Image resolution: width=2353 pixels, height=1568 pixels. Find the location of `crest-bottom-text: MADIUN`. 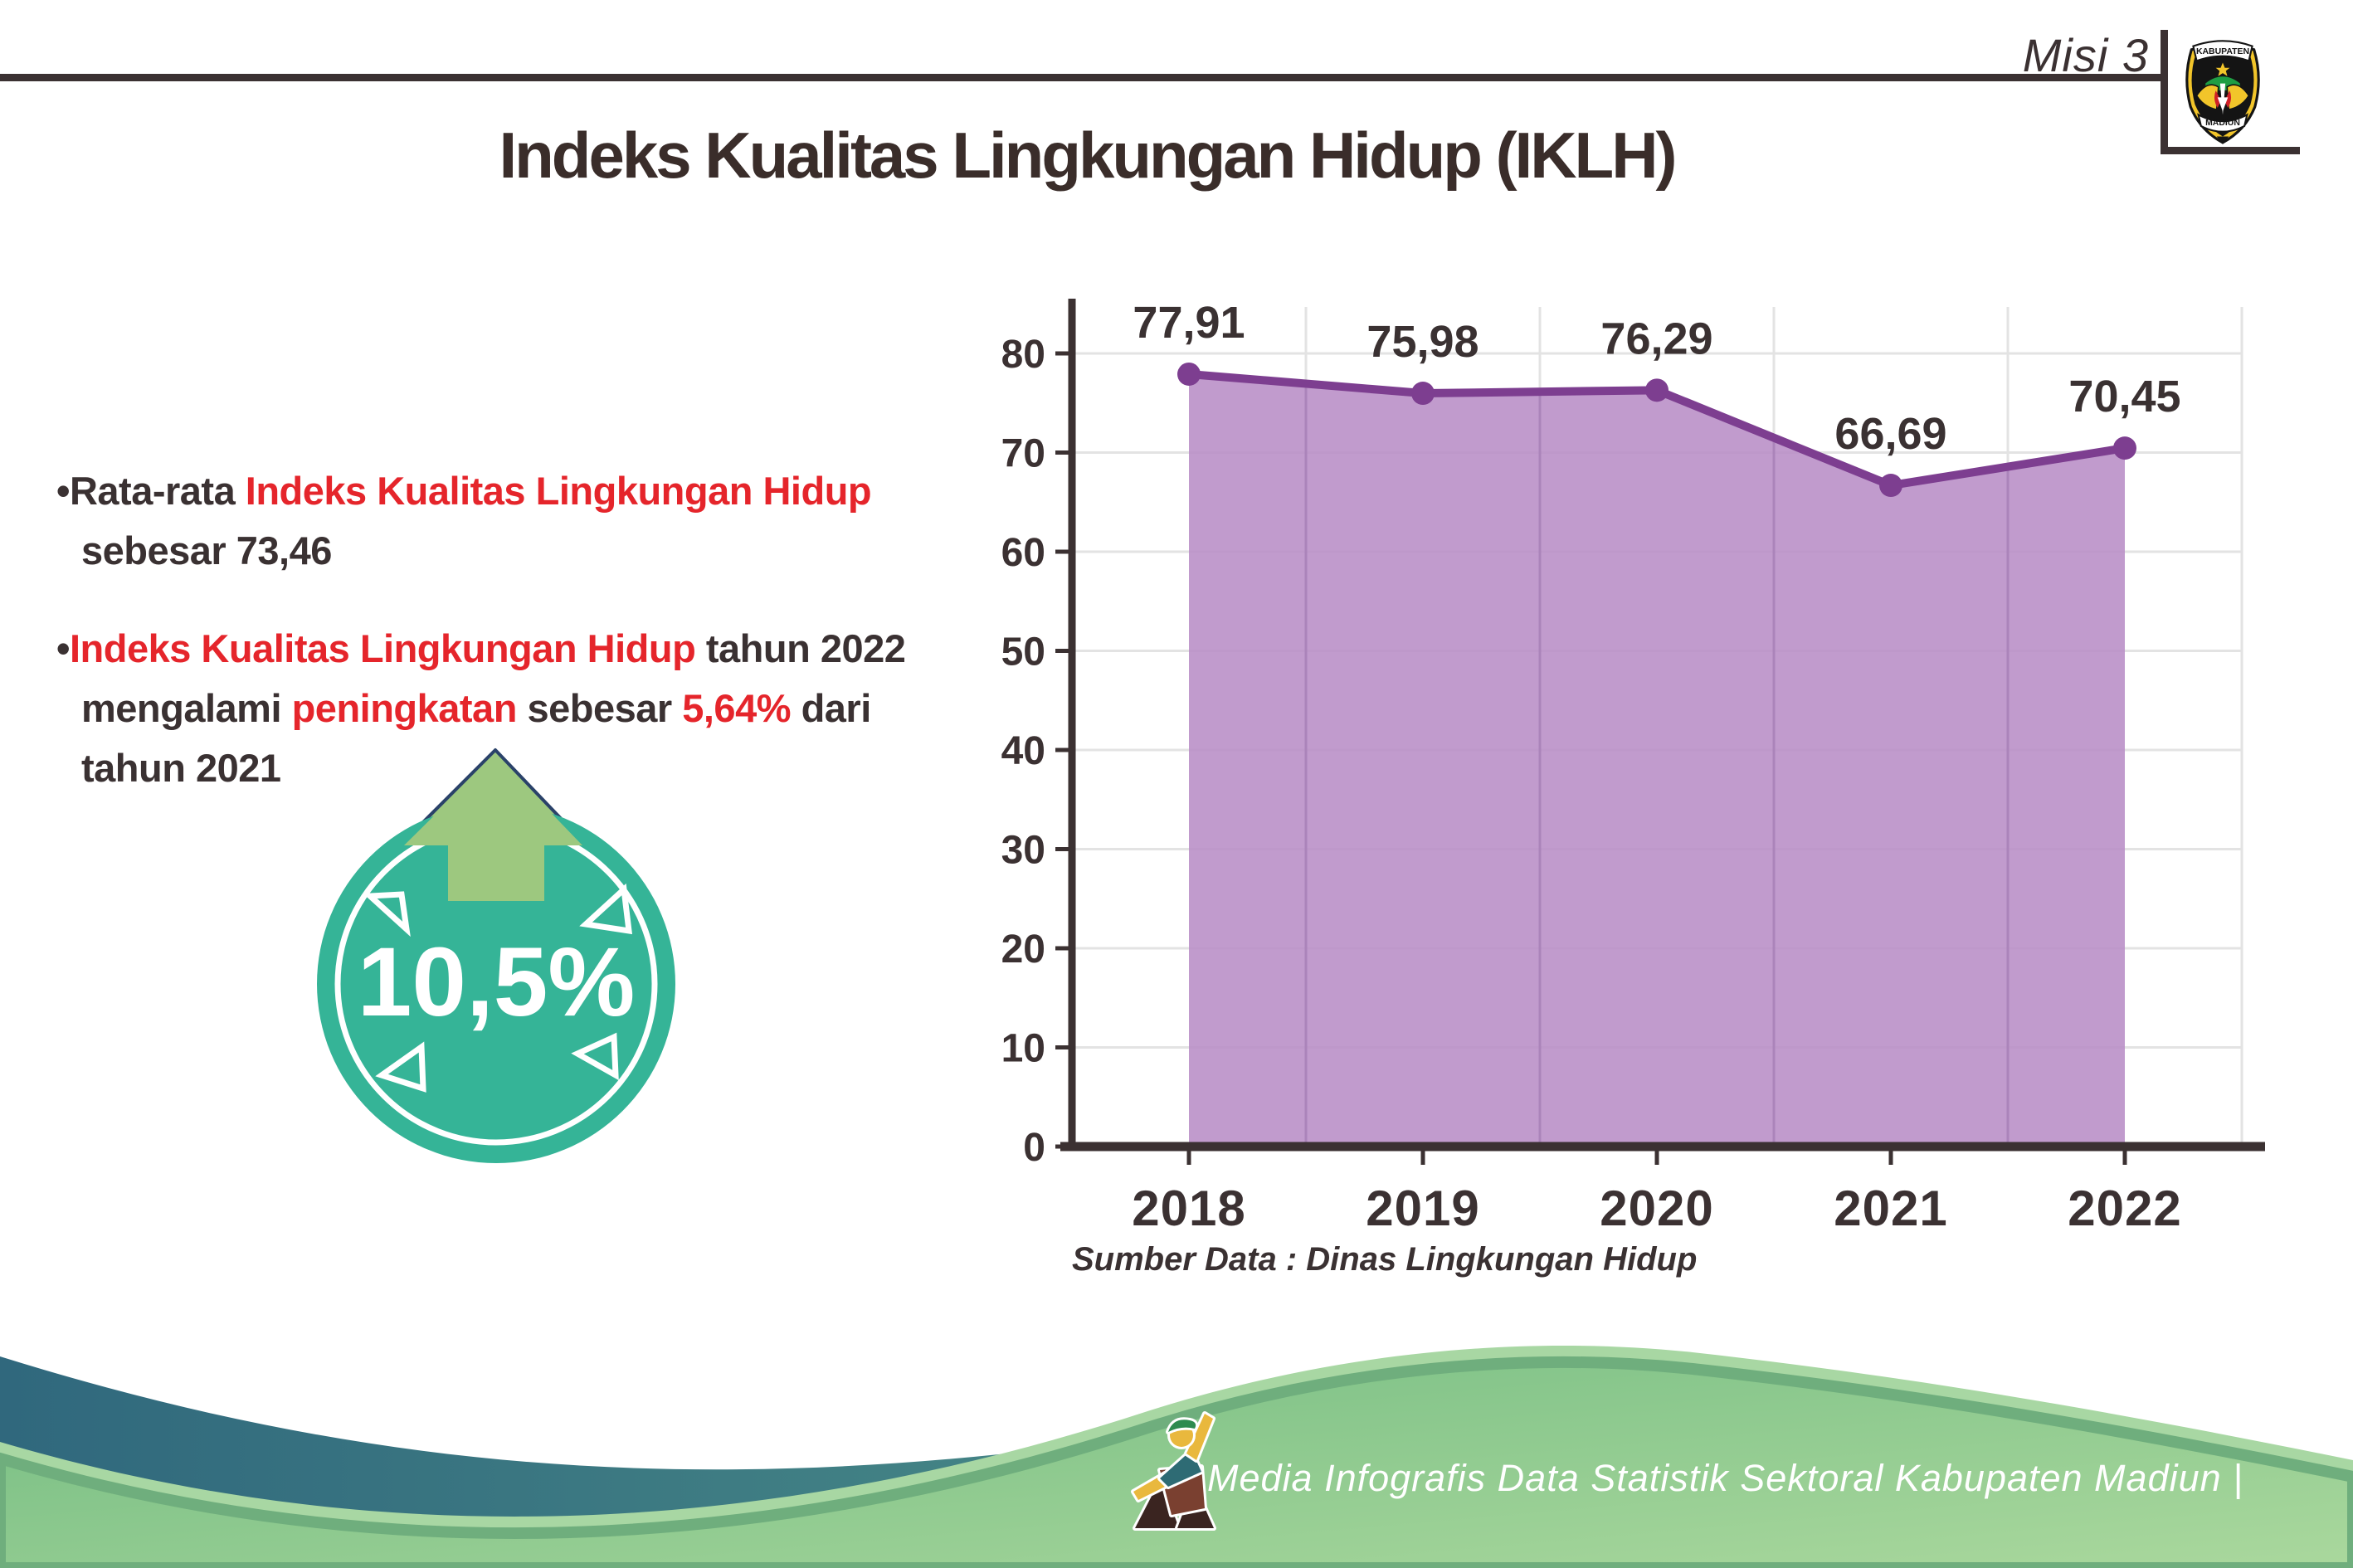

crest-bottom-text: MADIUN is located at coordinates (2222, 123).